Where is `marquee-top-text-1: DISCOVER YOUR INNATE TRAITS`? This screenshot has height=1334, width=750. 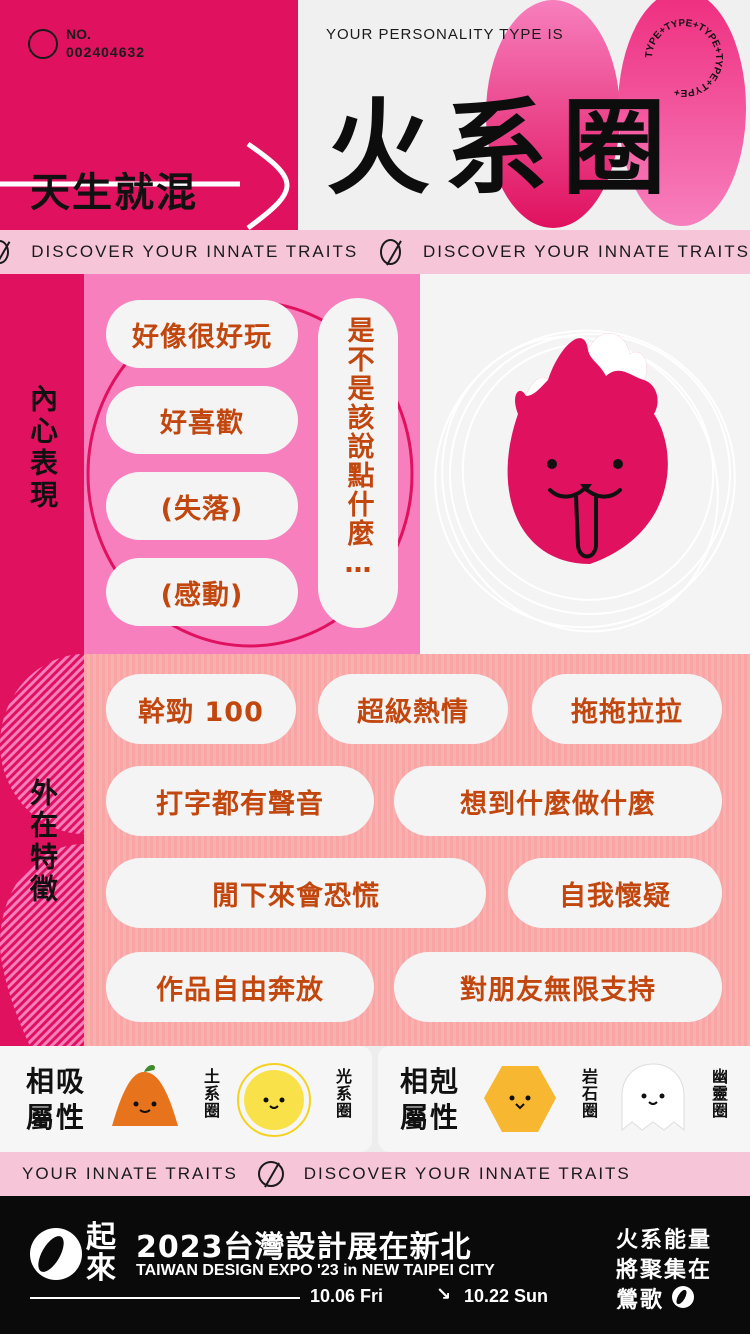
marquee-top-text-1: DISCOVER YOUR INNATE TRAITS is located at coordinates (195, 251).